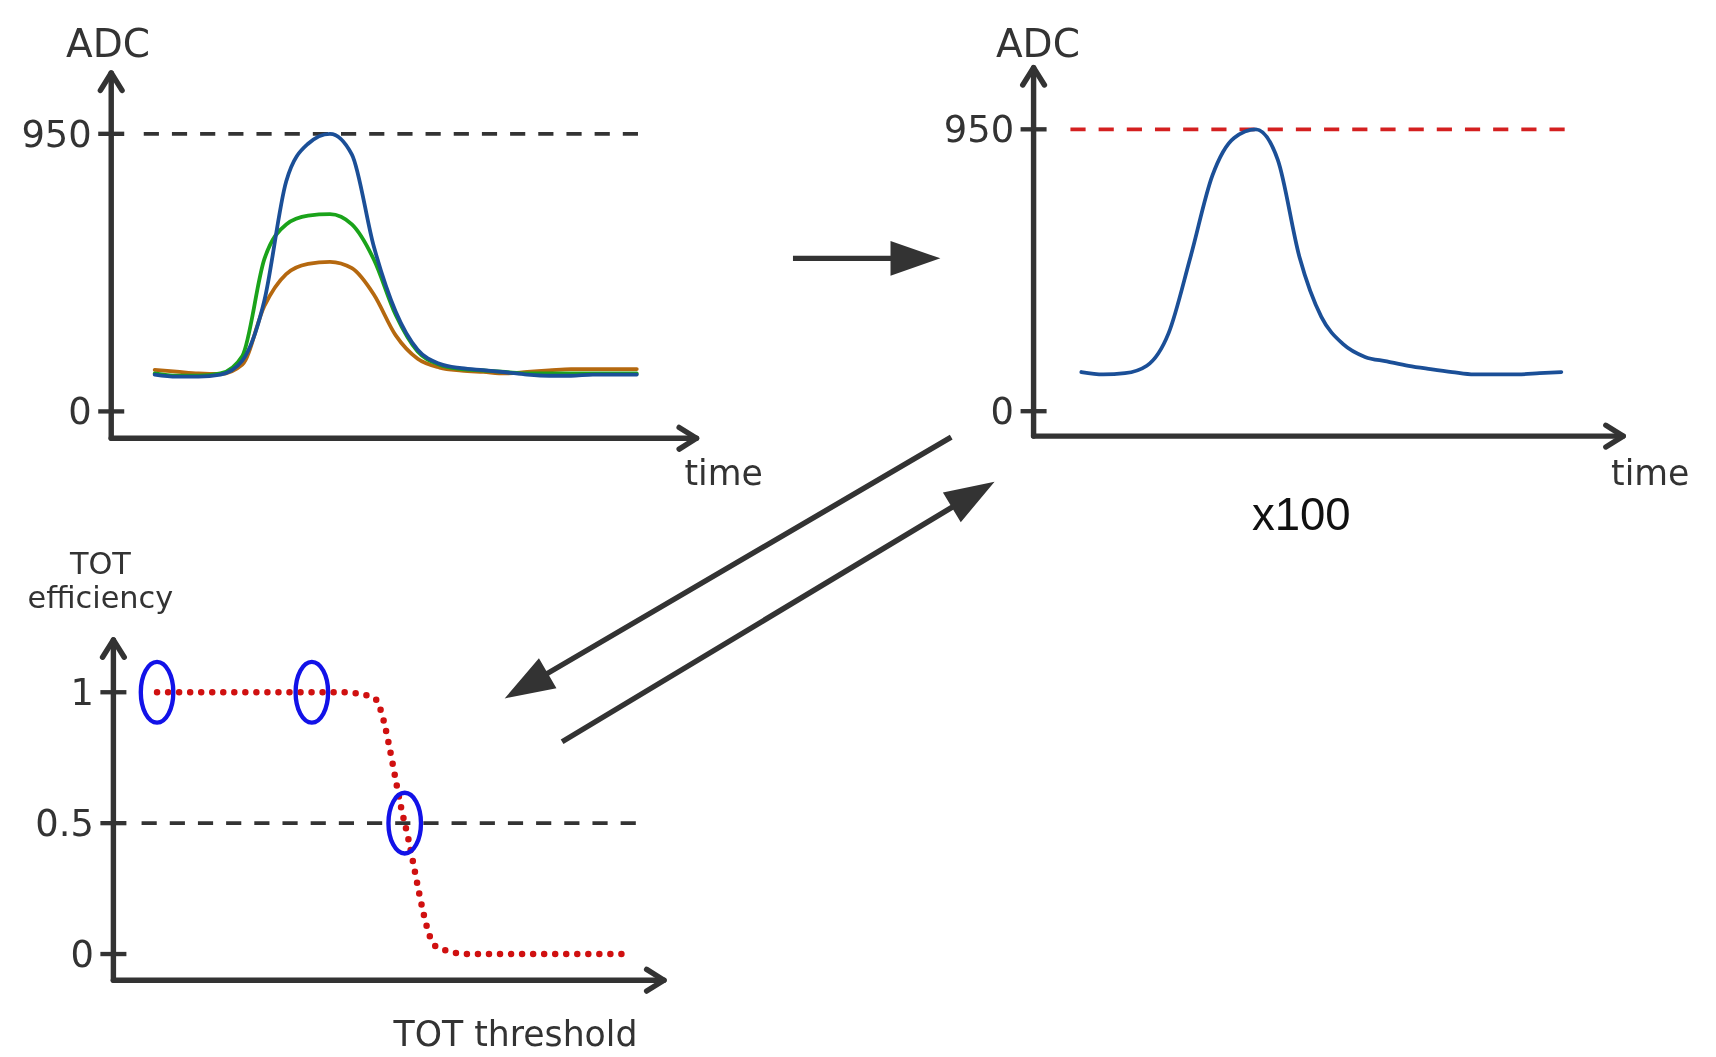 Image resolution: width=1716 pixels, height=1057 pixels. I want to click on y-tick-label: 0.5, so click(64, 824).